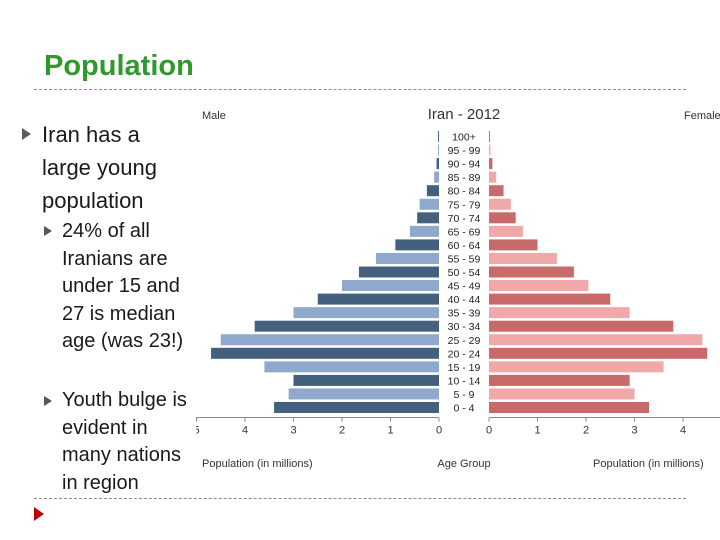  What do you see at coordinates (464, 314) in the screenshot?
I see `age-group-label: 35 - 39` at bounding box center [464, 314].